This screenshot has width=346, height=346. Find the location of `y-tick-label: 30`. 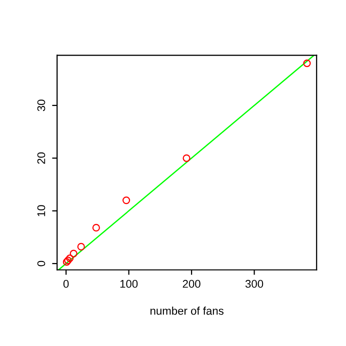

y-tick-label: 30 is located at coordinates (41, 106).